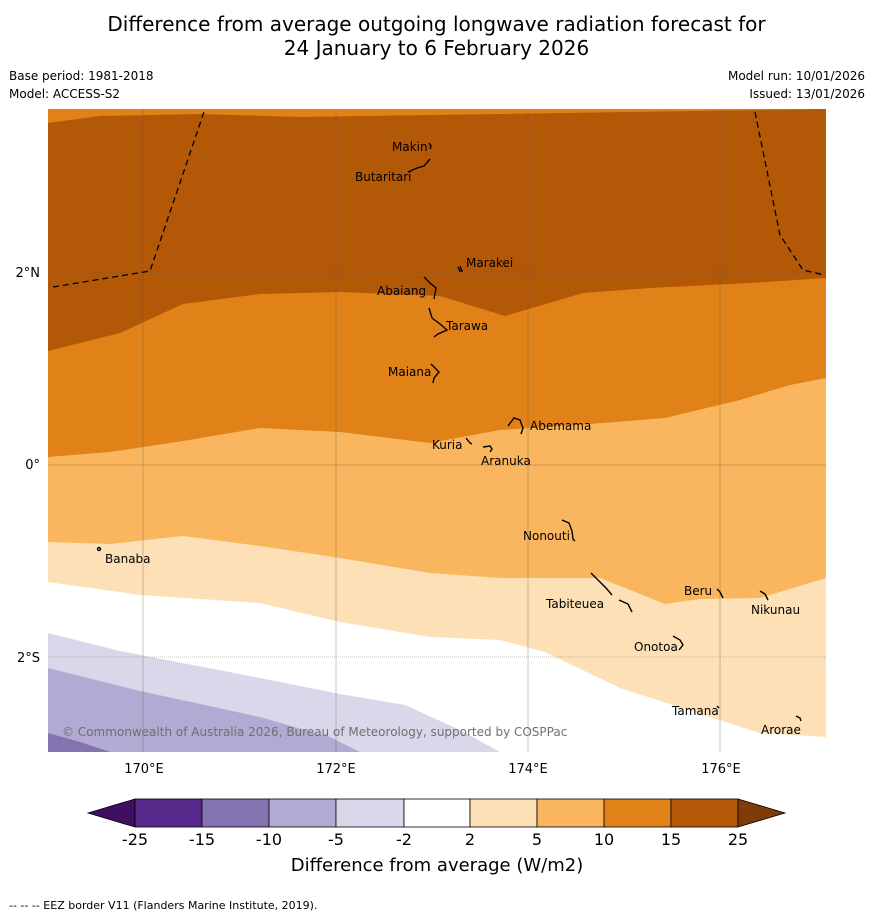 This screenshot has height=919, width=873. I want to click on eez-border-west, so click(129, 198).